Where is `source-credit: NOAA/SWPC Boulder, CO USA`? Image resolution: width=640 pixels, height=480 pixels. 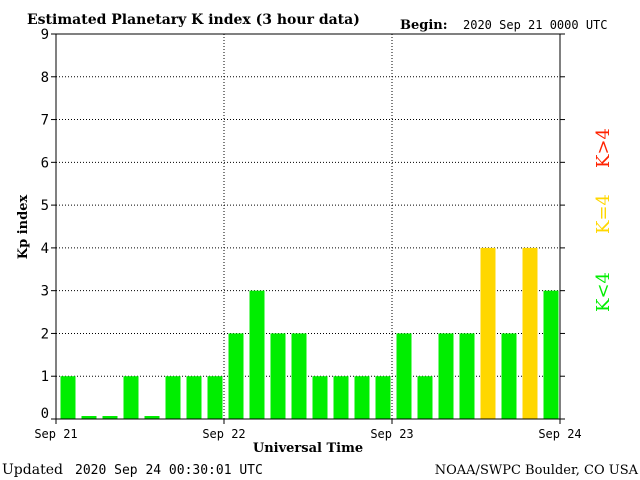
source-credit: NOAA/SWPC Boulder, CO USA is located at coordinates (537, 470).